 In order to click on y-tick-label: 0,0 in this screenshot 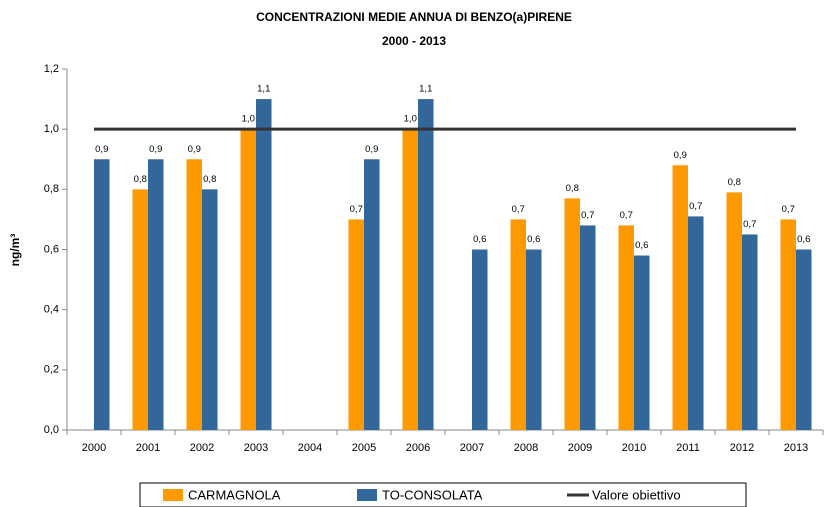, I will do `click(51, 430)`.